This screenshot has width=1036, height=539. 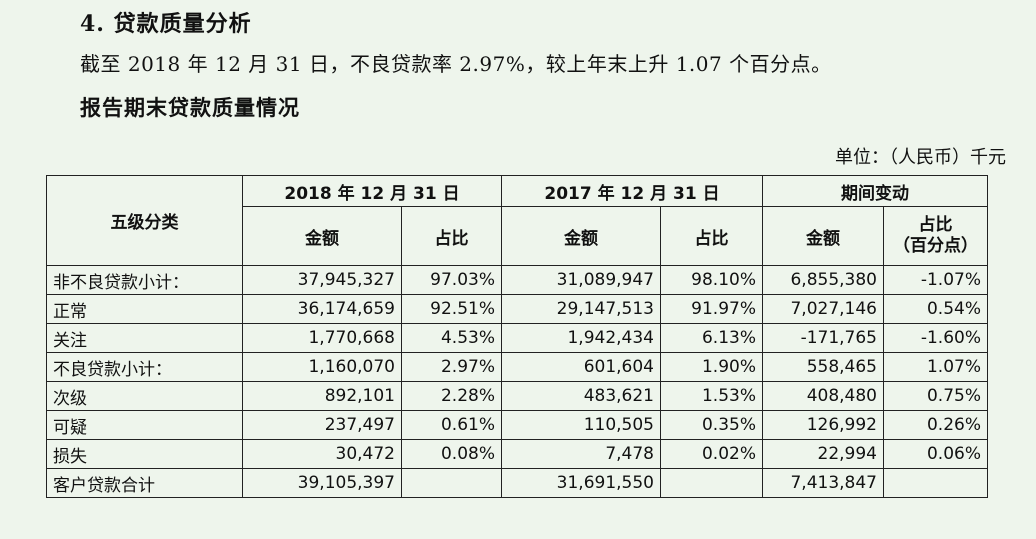 What do you see at coordinates (581, 483) in the screenshot?
I see `amount-2017: 31,691,550` at bounding box center [581, 483].